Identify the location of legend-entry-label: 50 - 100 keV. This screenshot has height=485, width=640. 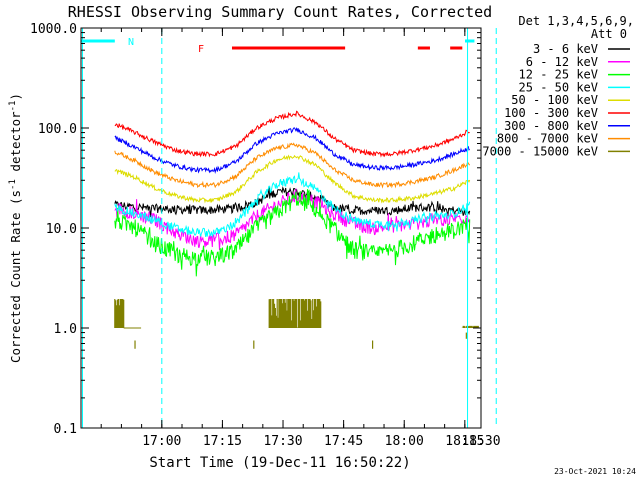
(554, 100).